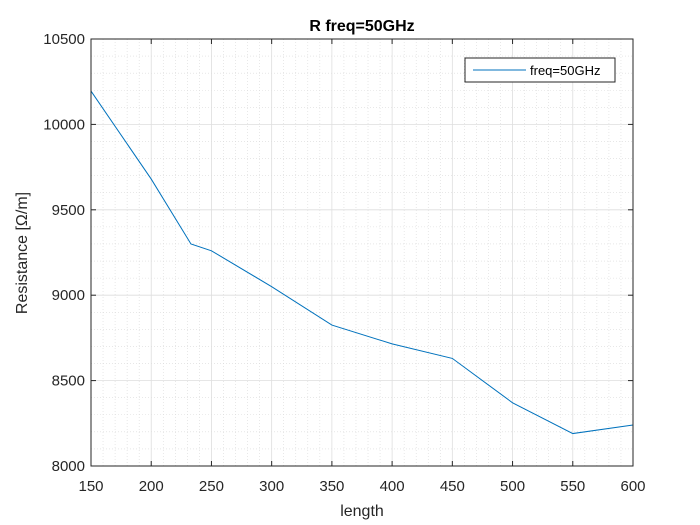 The image size is (700, 525). What do you see at coordinates (151, 486) in the screenshot?
I see `x-tick-label: 200` at bounding box center [151, 486].